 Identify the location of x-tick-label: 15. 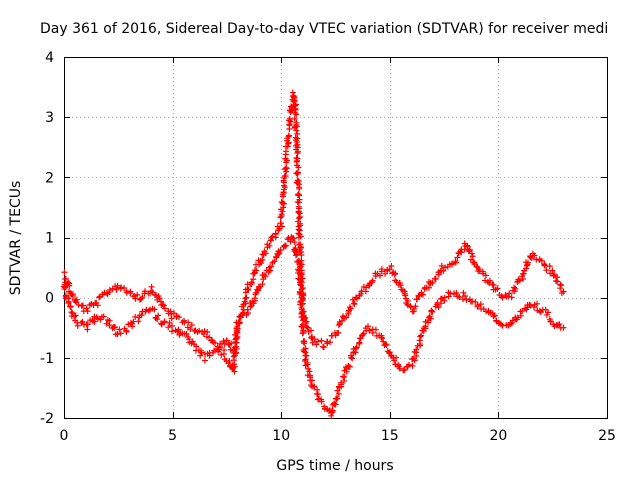
(390, 436).